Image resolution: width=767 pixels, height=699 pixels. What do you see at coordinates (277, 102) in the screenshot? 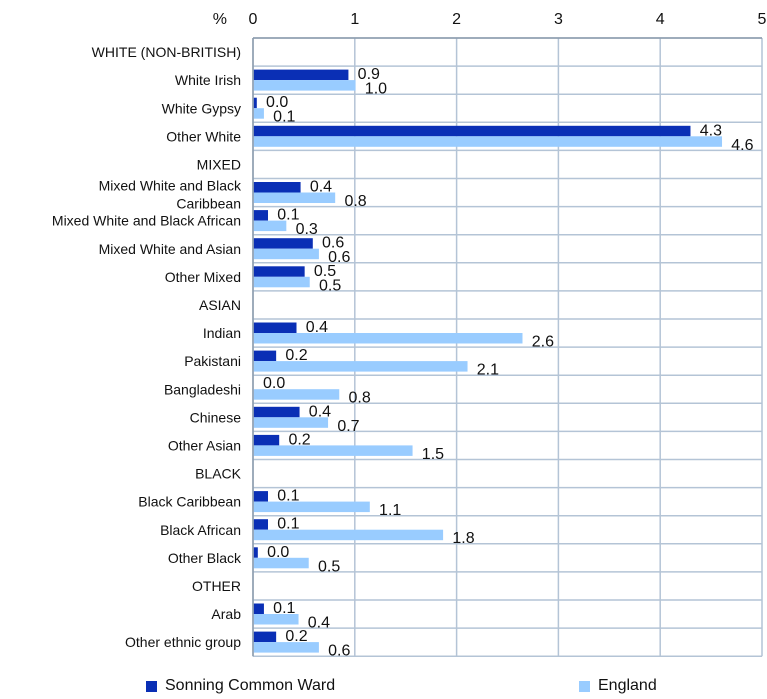
I see `data-label-sonning-common-ward-2: 0.0` at bounding box center [277, 102].